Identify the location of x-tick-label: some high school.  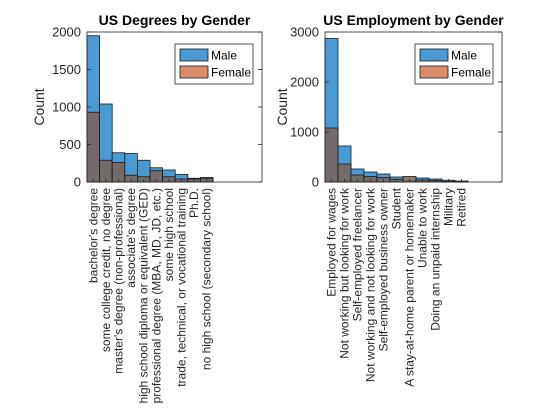
(169, 234).